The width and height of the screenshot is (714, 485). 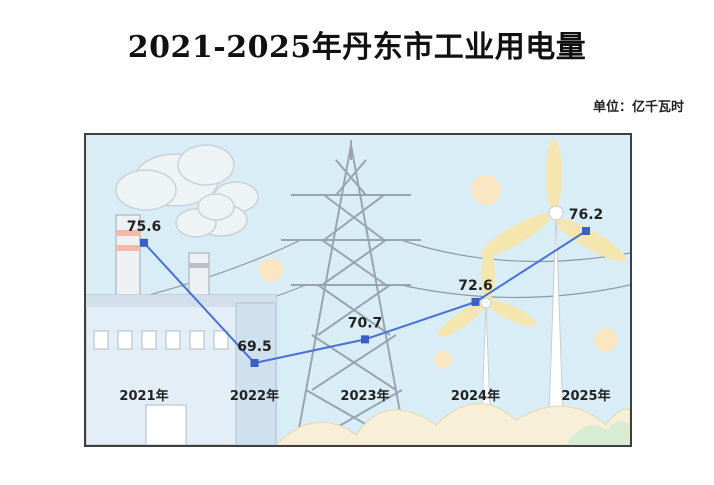 I want to click on data-label: 76.2, so click(x=586, y=215).